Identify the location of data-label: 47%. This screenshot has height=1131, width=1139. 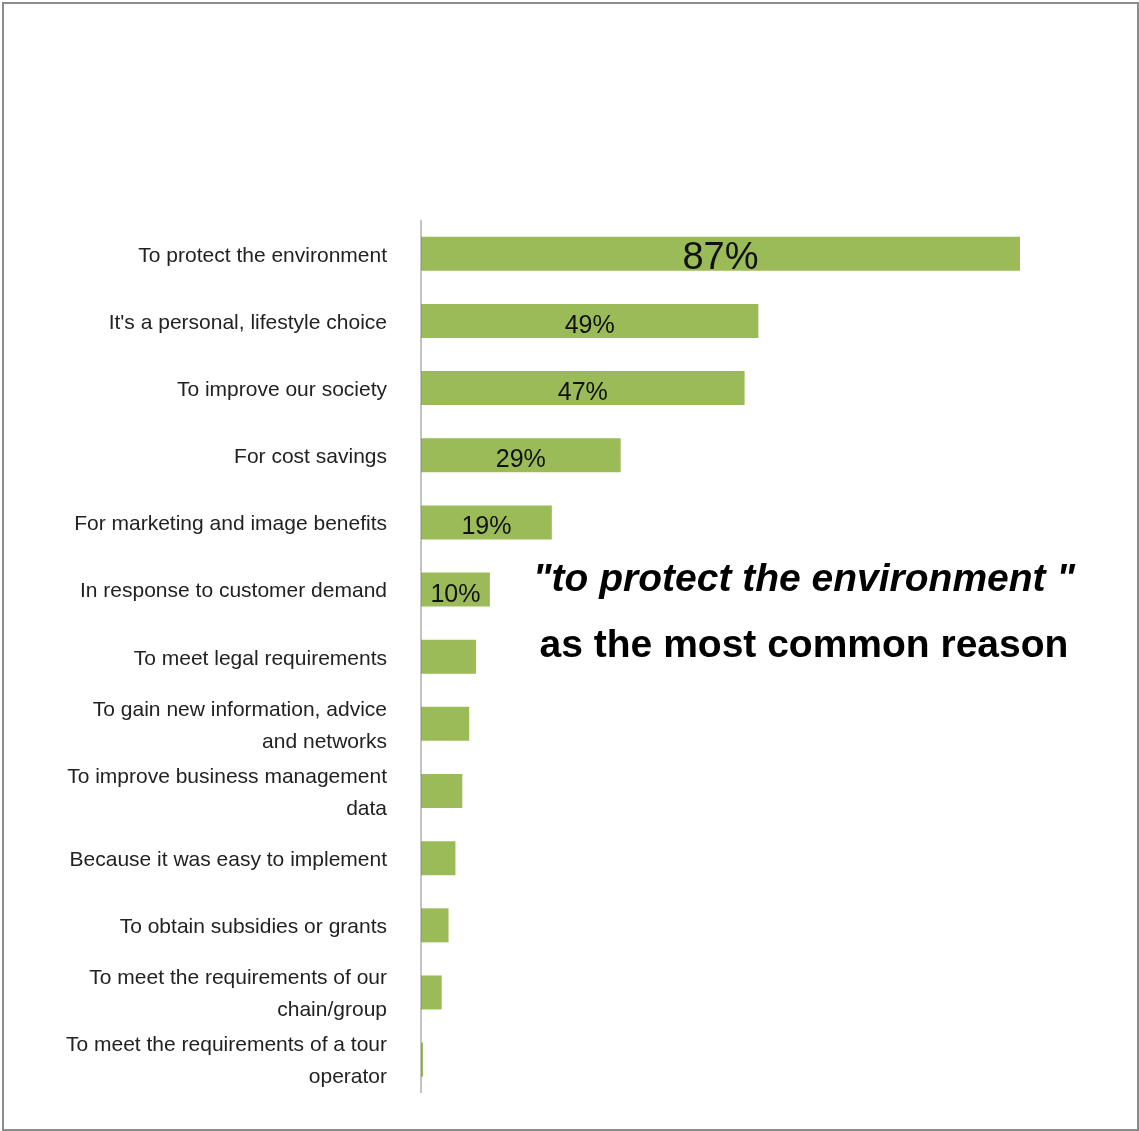
(582, 391).